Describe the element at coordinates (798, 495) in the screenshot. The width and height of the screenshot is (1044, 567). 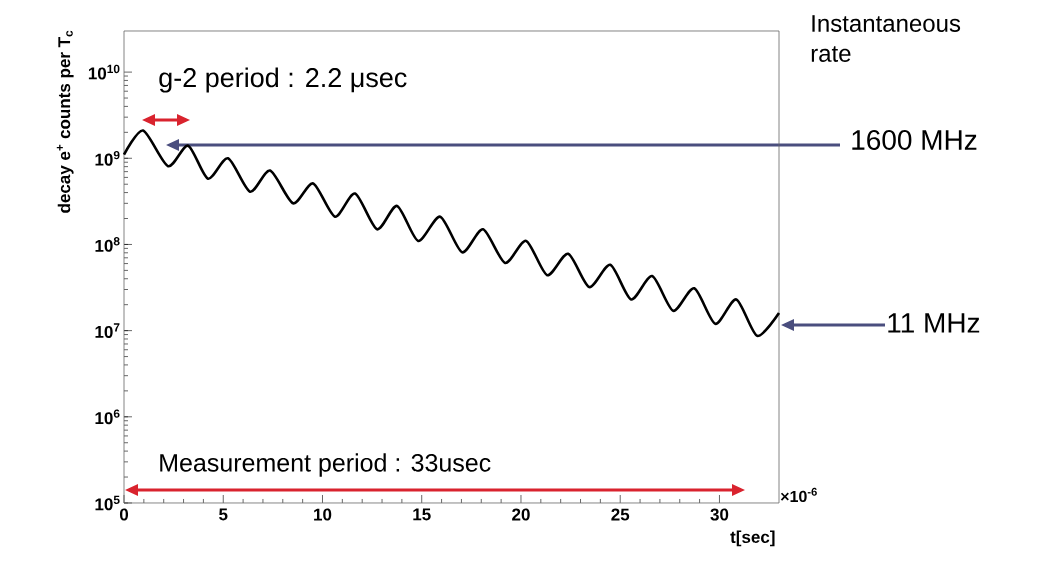
I see `text: ×10$^{-6}$` at that location.